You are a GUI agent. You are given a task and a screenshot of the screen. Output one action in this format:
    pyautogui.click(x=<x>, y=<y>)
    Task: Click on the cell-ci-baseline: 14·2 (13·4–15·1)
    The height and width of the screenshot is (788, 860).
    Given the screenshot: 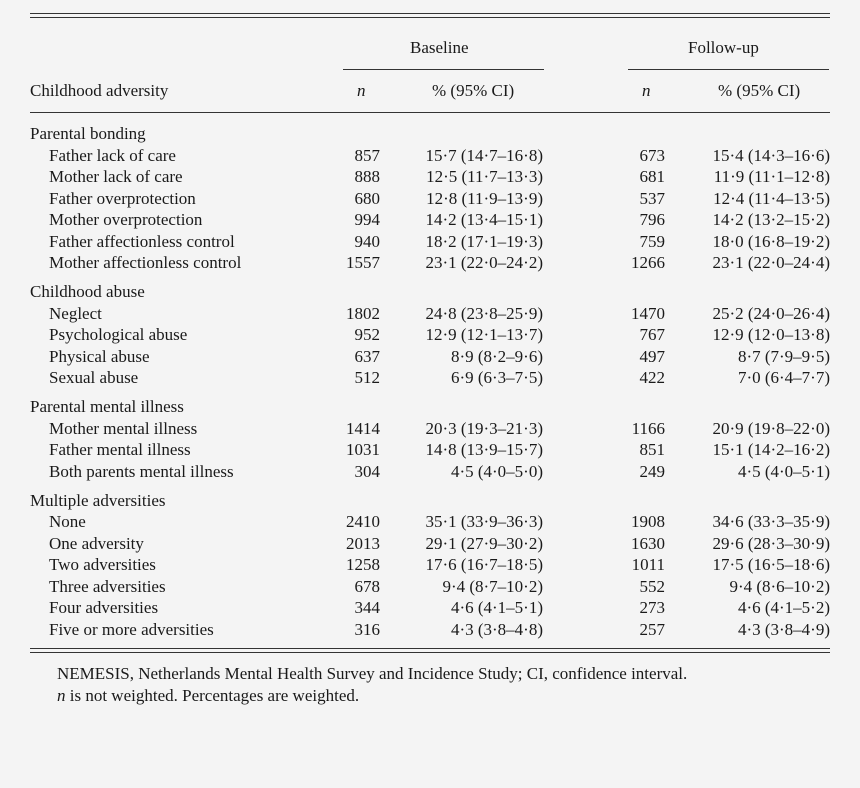 What is the action you would take?
    pyautogui.click(x=484, y=219)
    